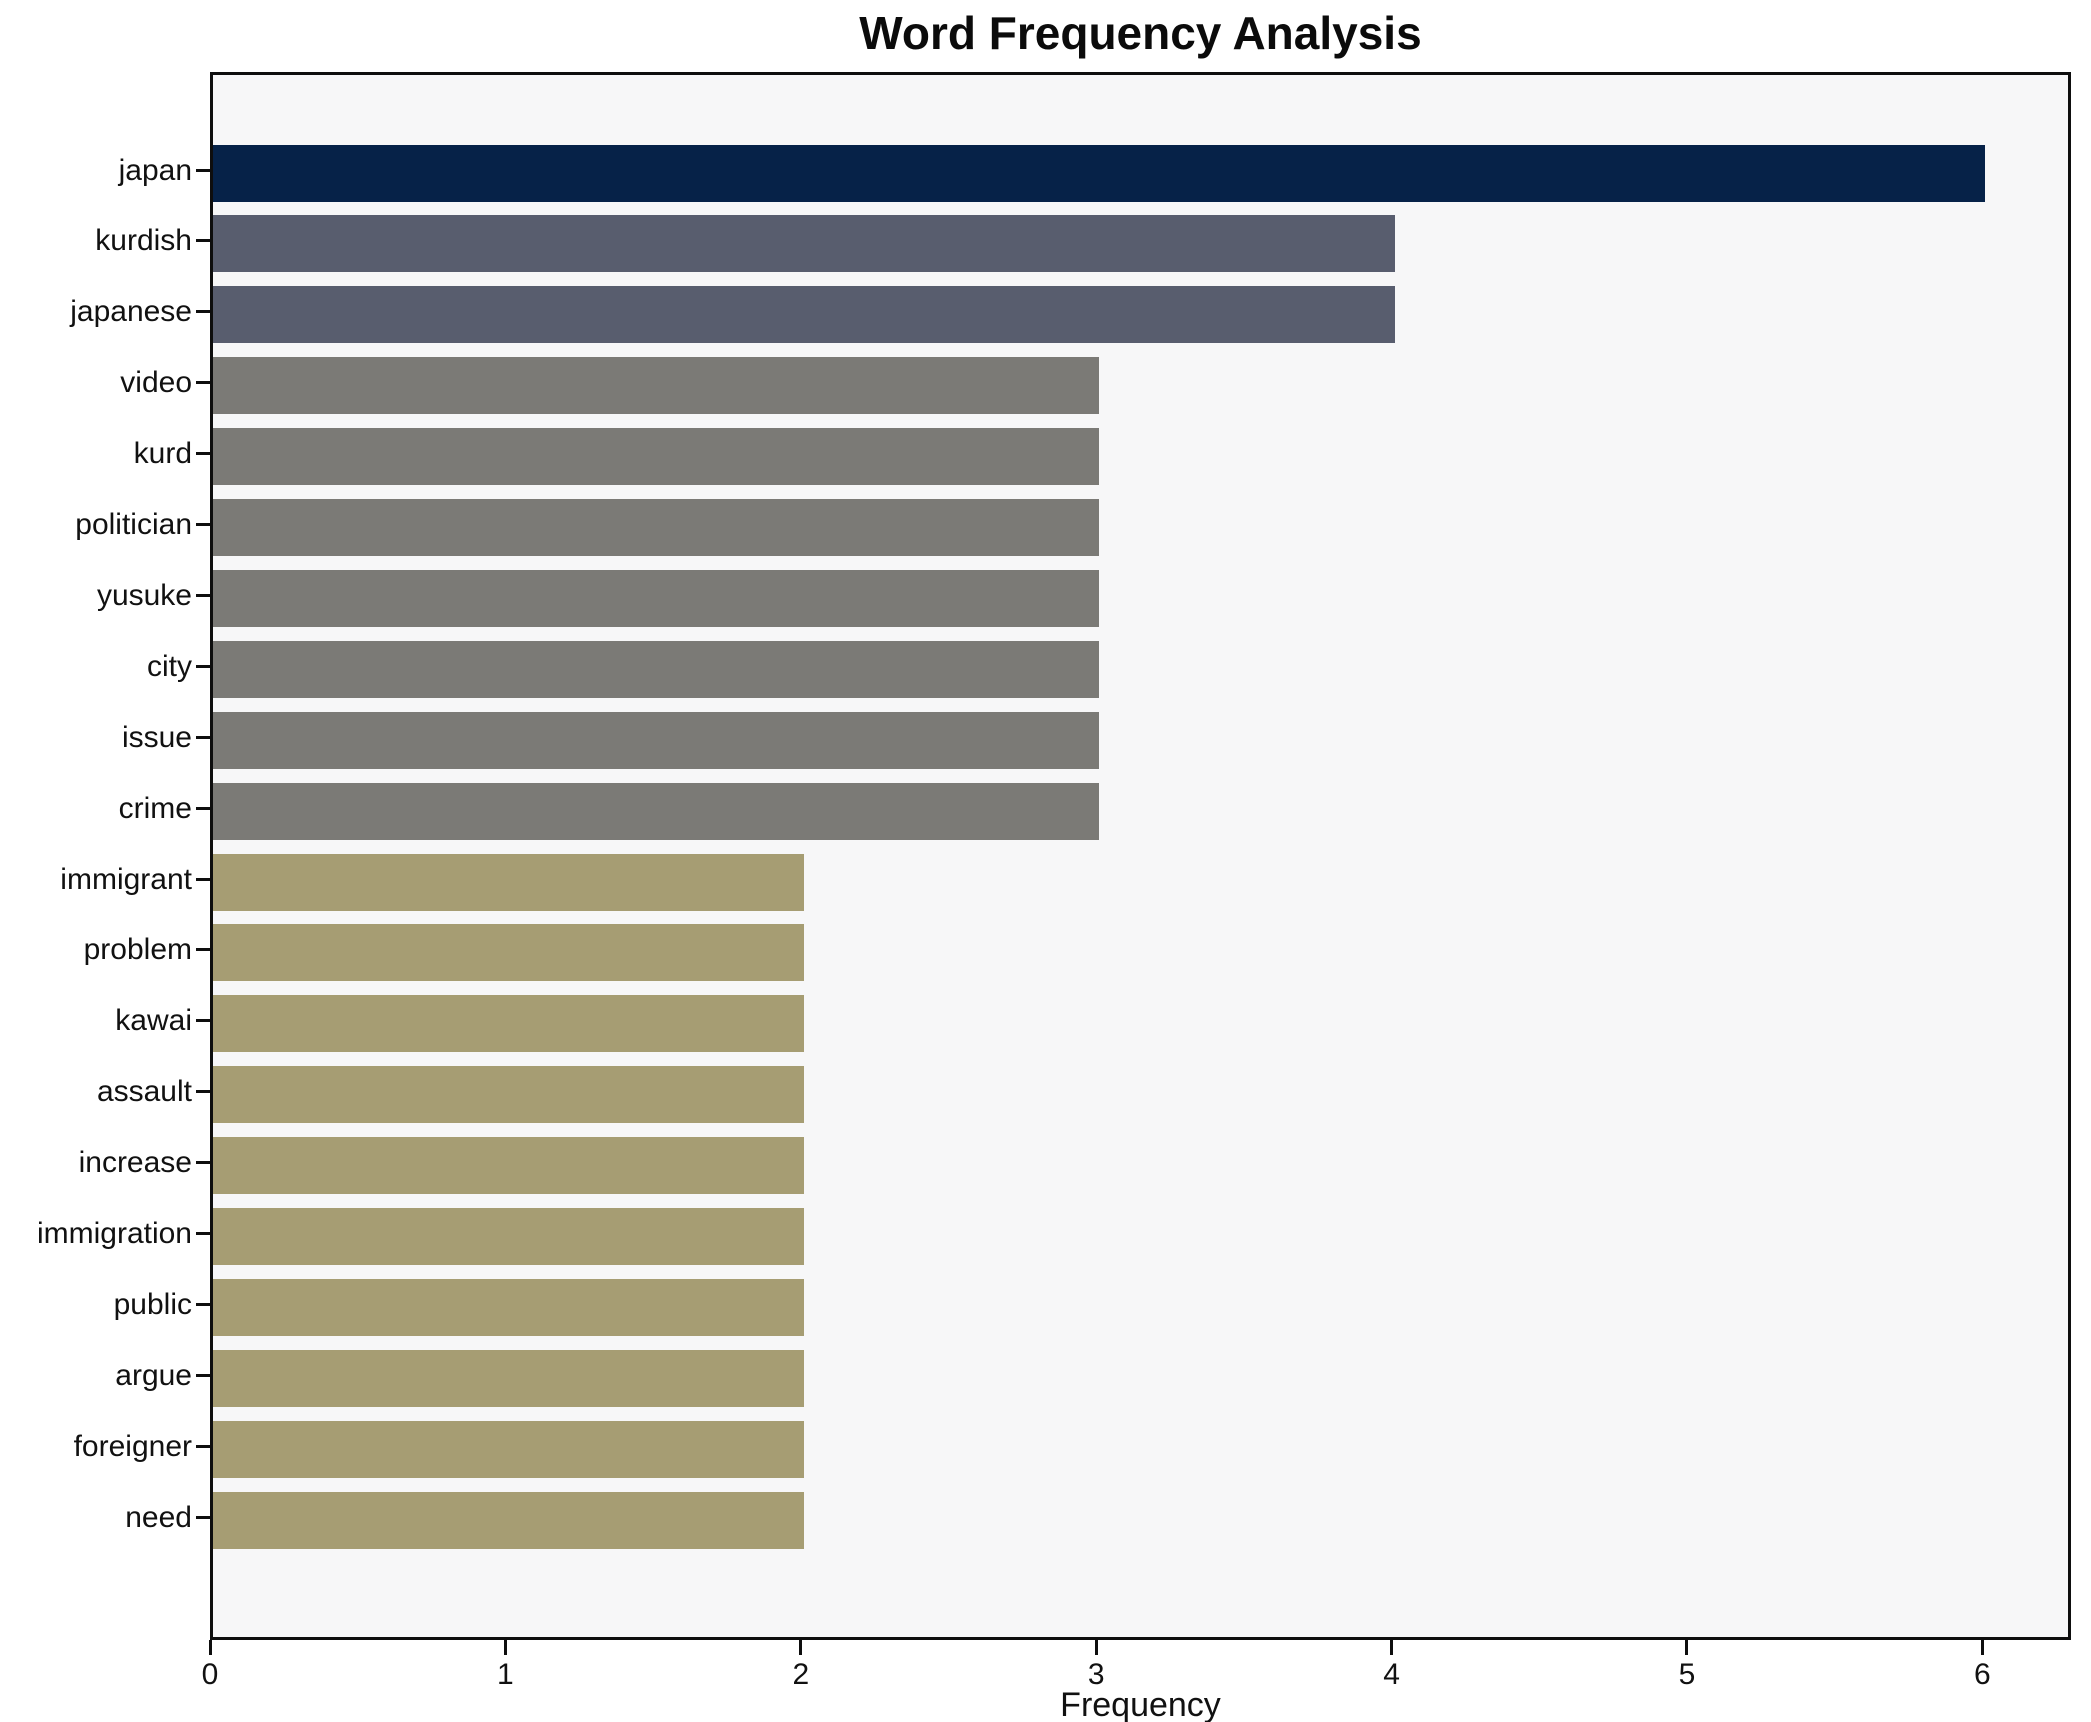 Image resolution: width=2091 pixels, height=1722 pixels. What do you see at coordinates (137, 950) in the screenshot?
I see `y-tick-label-problem: problem` at bounding box center [137, 950].